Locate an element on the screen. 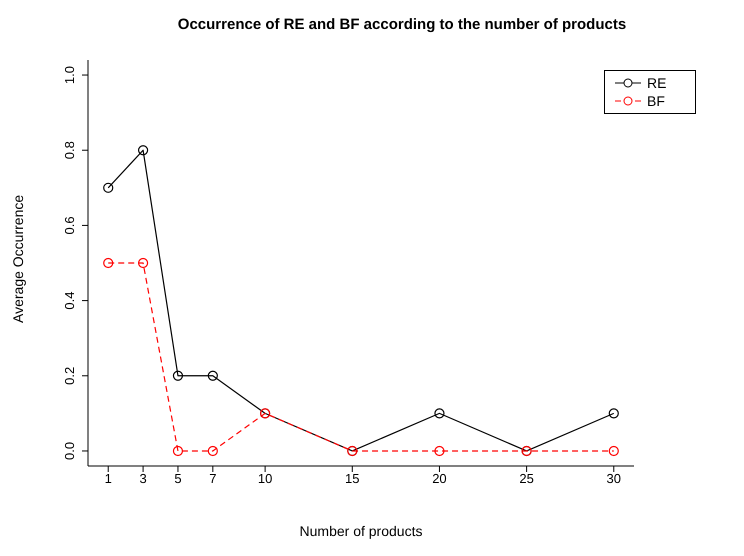  y-tick-label: 0.6 is located at coordinates (69, 225).